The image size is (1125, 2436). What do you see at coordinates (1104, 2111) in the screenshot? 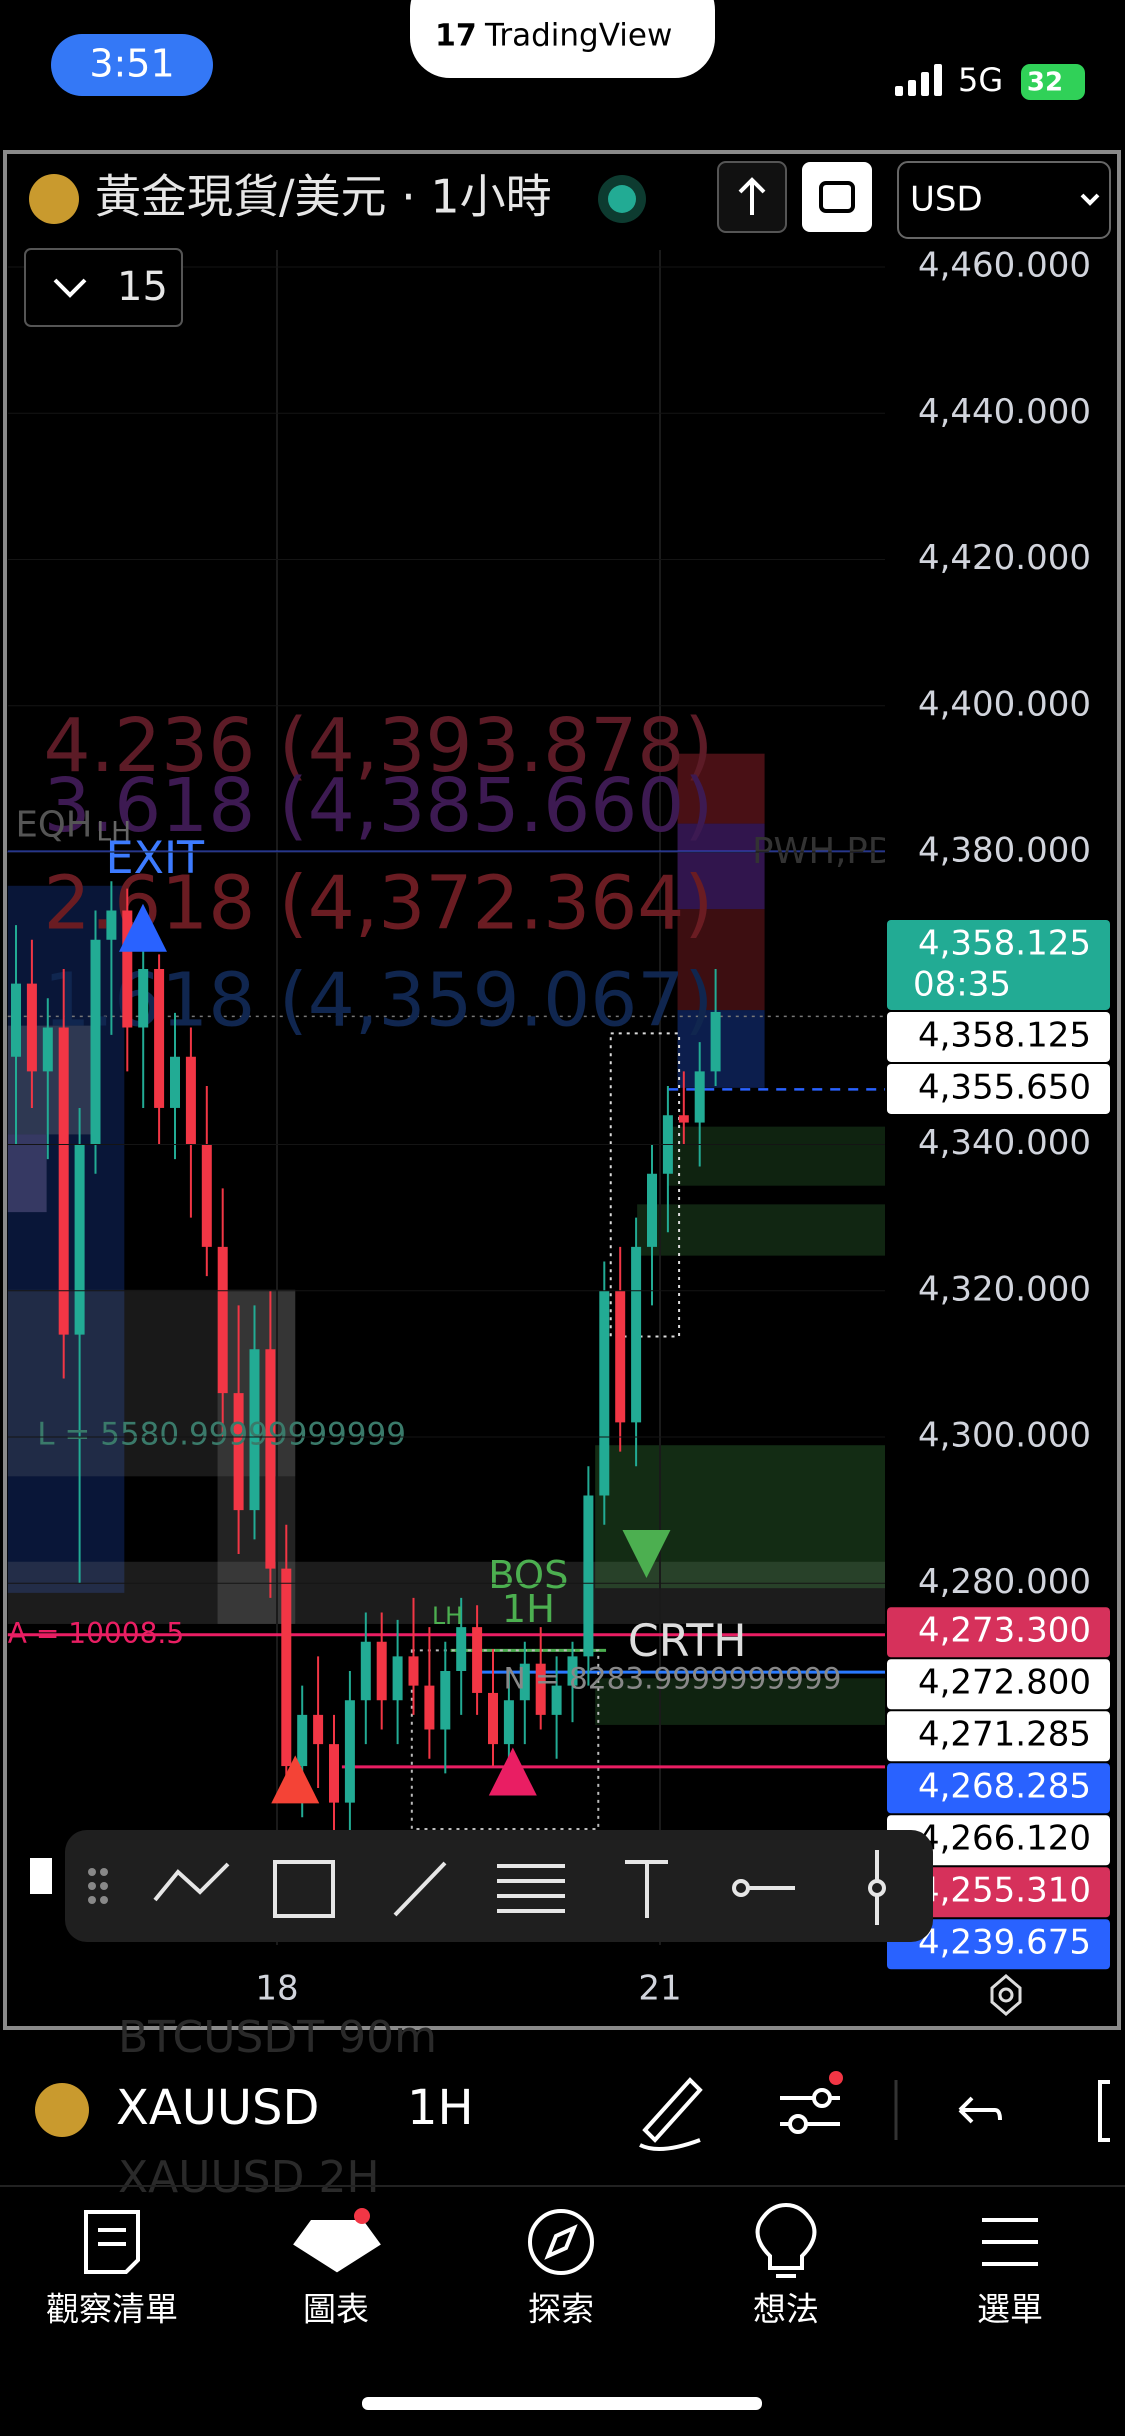
I see `more-button` at bounding box center [1104, 2111].